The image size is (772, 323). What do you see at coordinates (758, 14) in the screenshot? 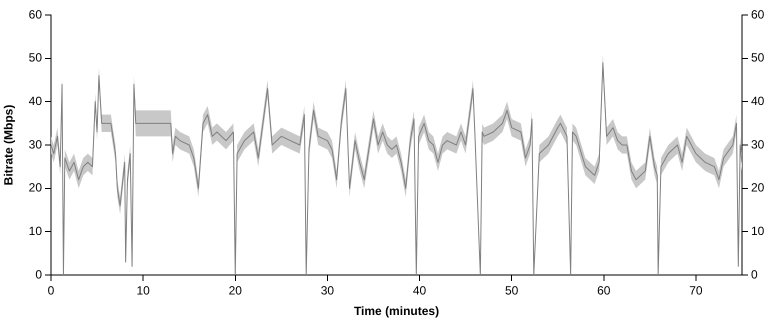
I see `y2-tick-label: 60` at bounding box center [758, 14].